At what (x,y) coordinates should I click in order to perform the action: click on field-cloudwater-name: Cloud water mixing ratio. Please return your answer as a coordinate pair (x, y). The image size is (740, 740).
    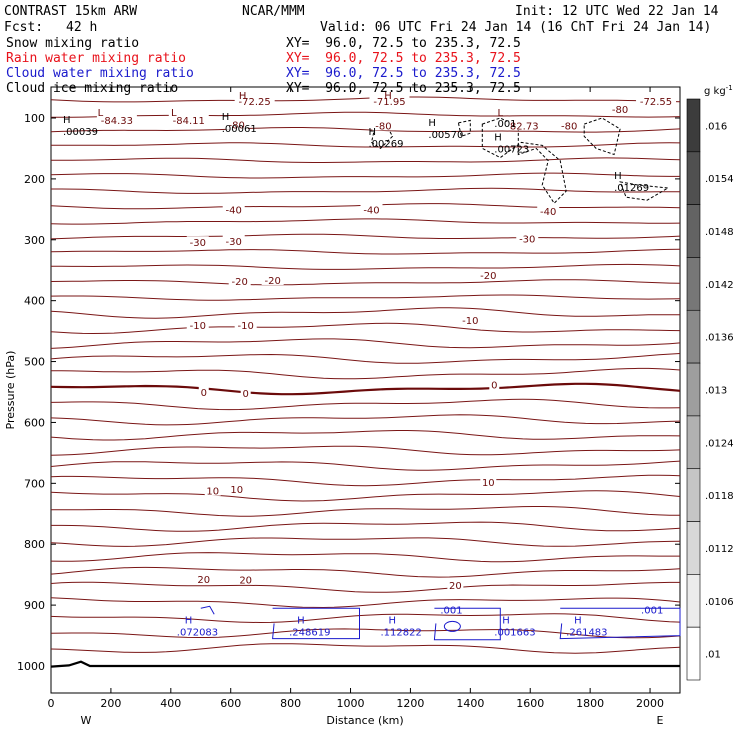
    Looking at the image, I should click on (100, 73).